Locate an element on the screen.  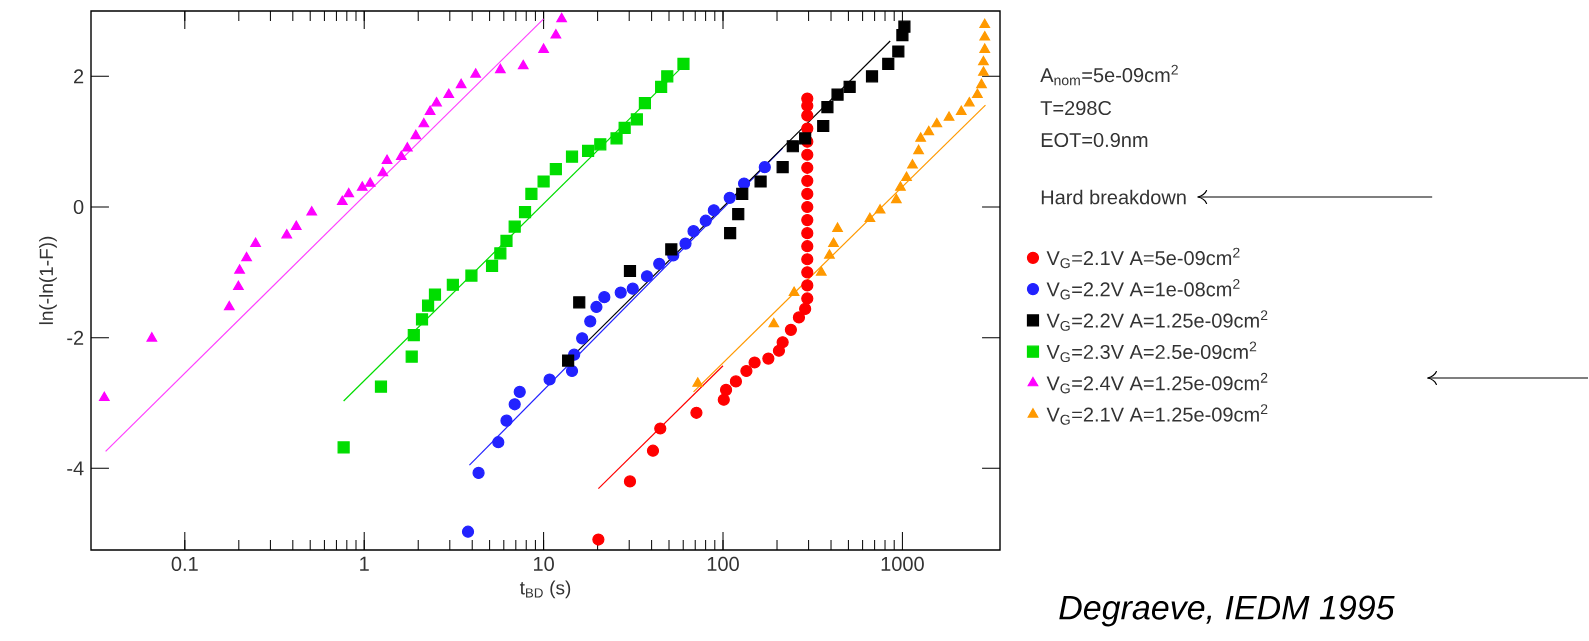
x-tick-label: 0.1 is located at coordinates (184, 564).